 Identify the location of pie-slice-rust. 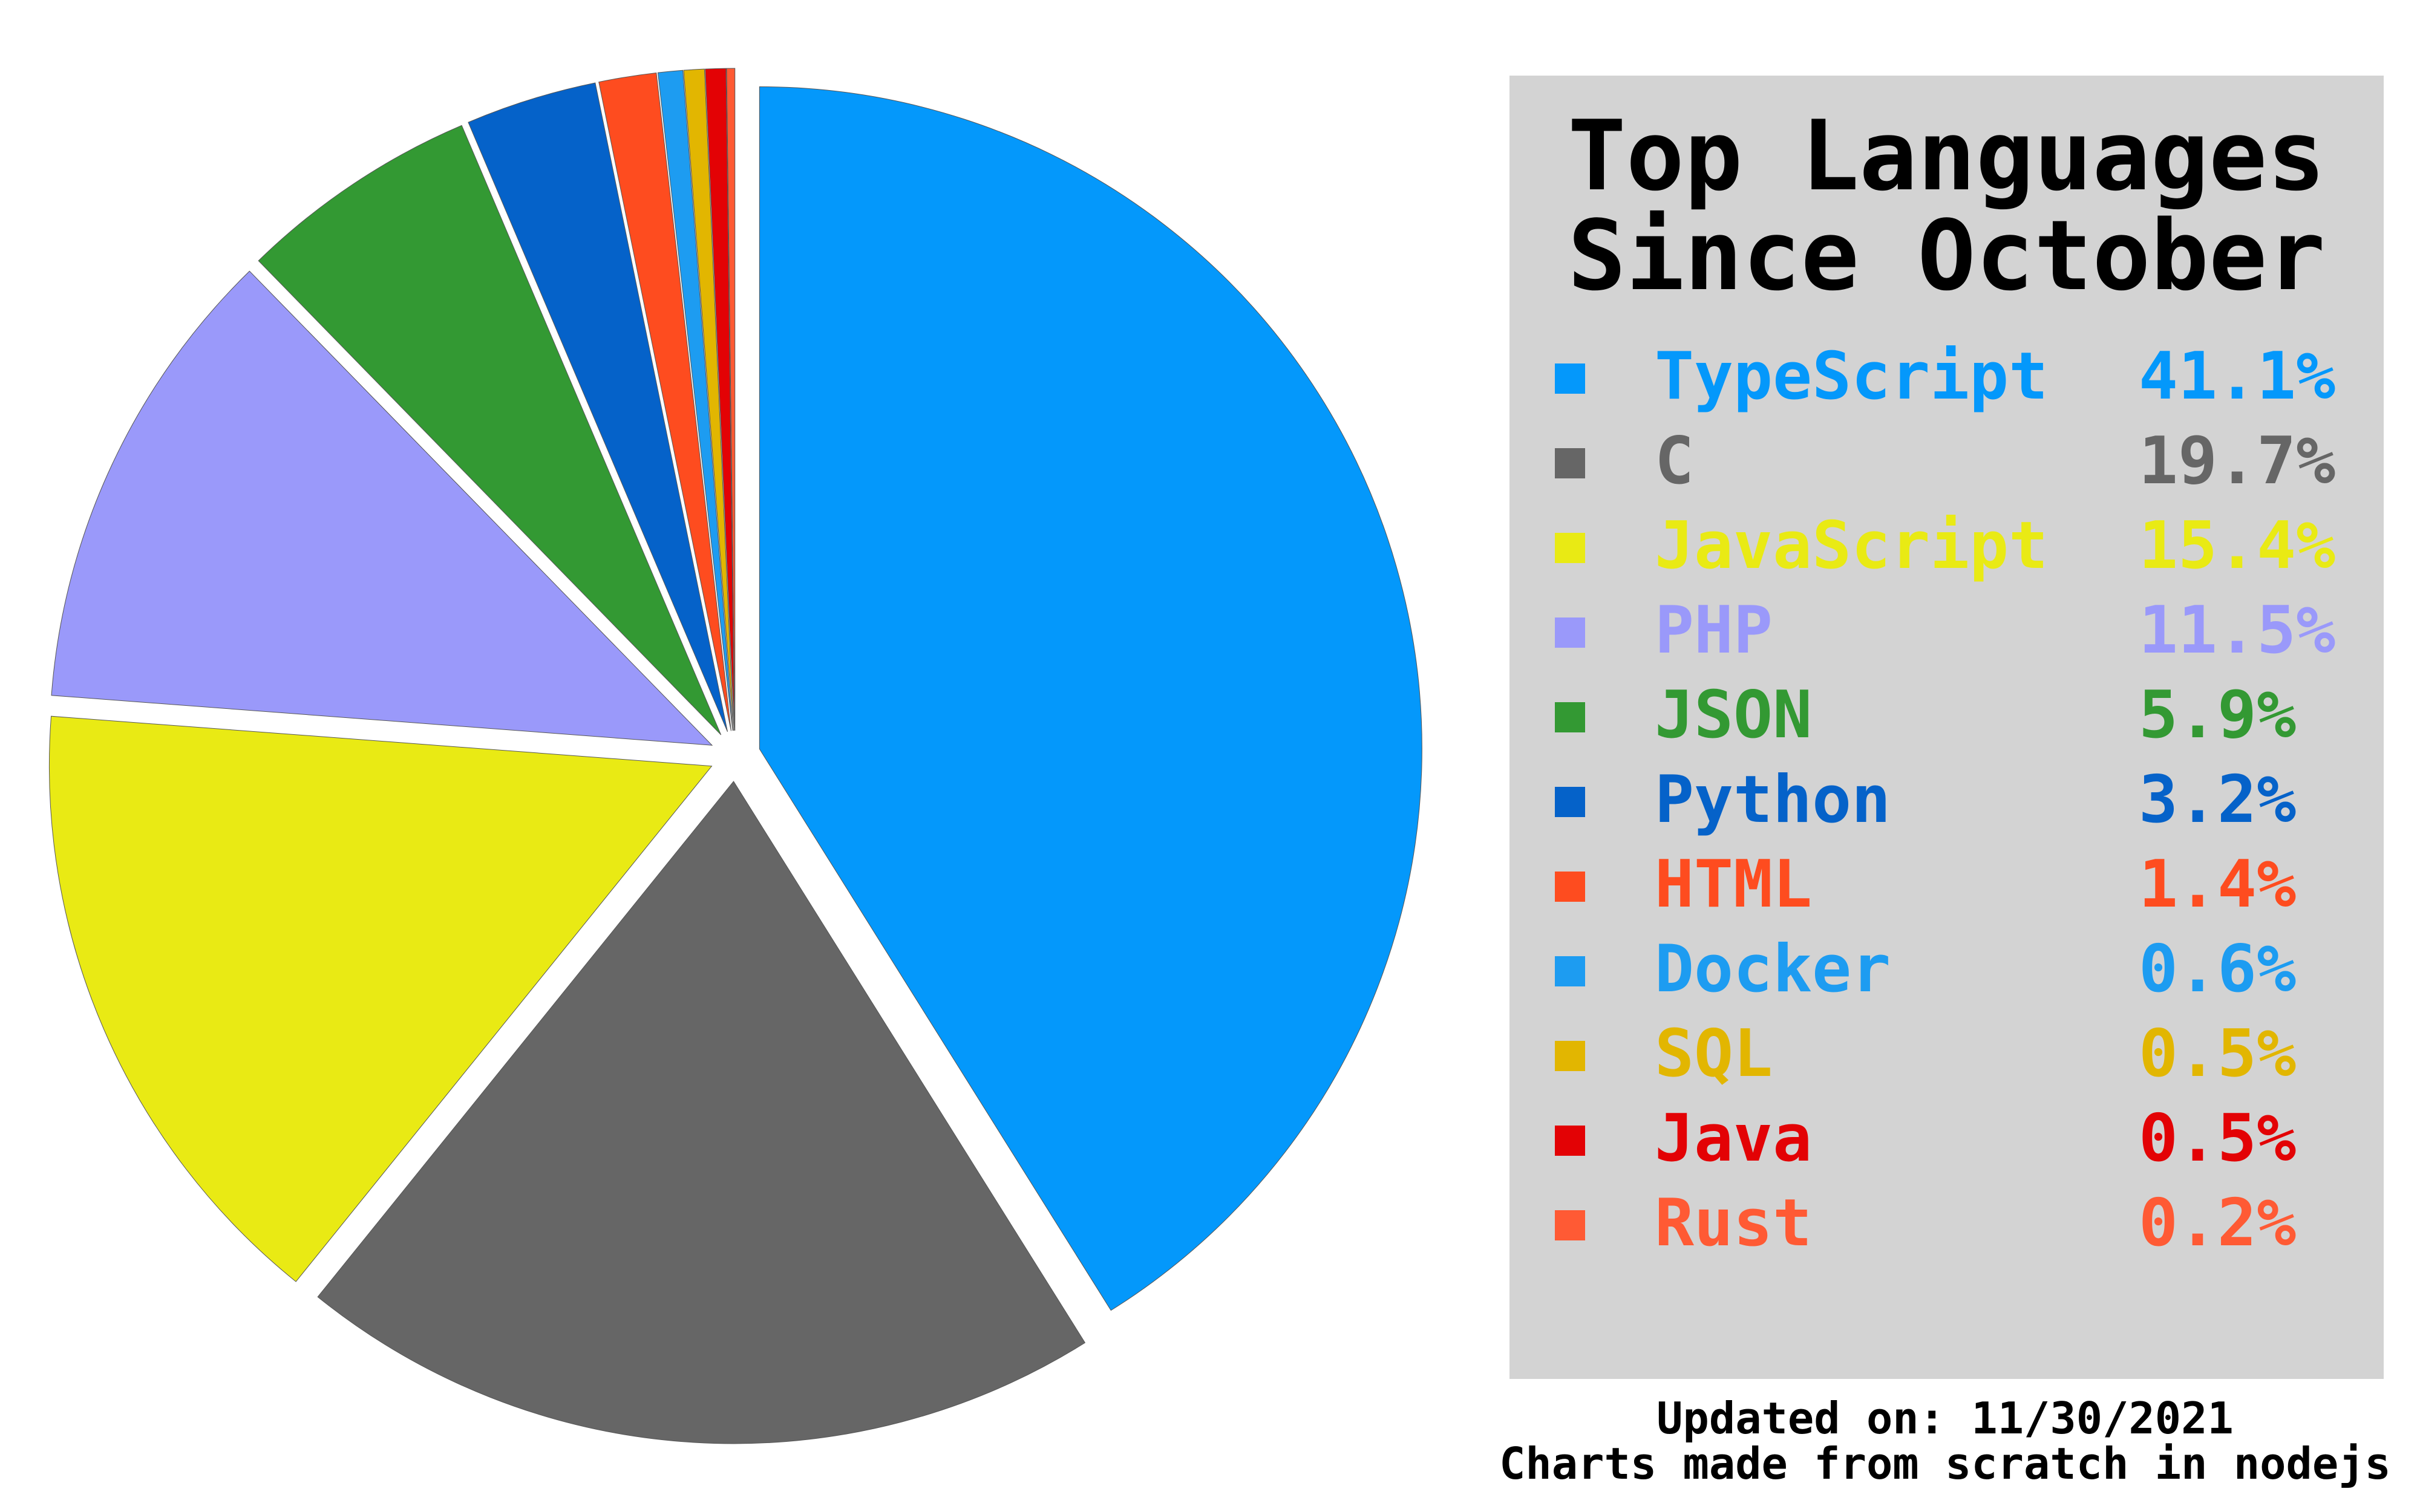
(731, 399).